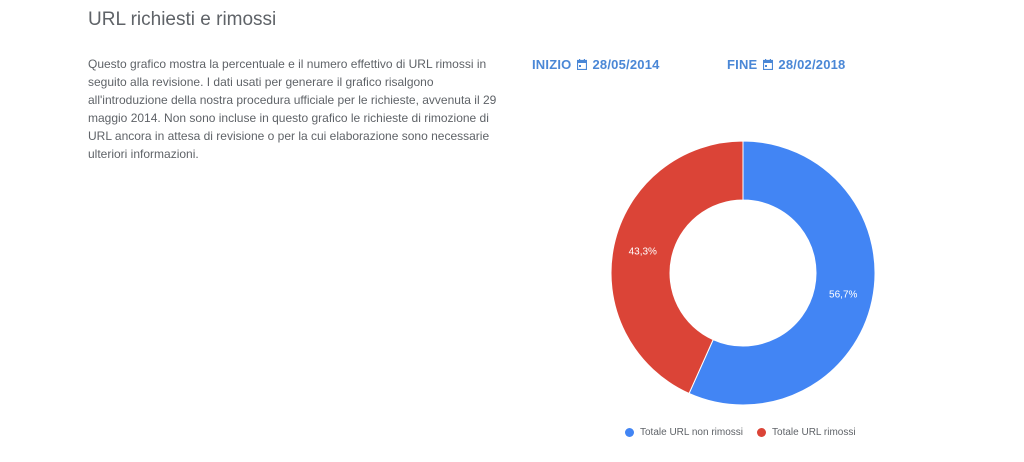  What do you see at coordinates (629, 432) in the screenshot?
I see `legend-dot-not-removed` at bounding box center [629, 432].